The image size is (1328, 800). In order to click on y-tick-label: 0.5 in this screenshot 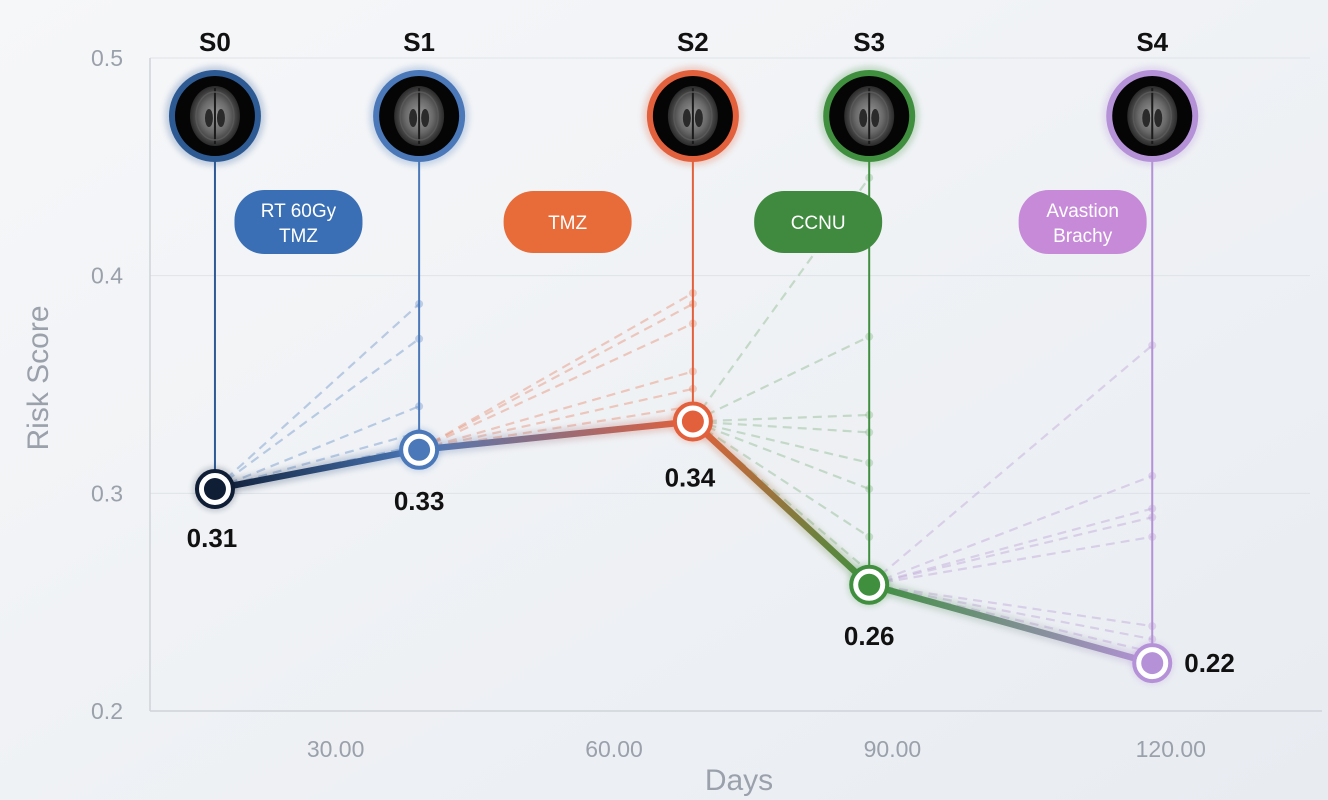, I will do `click(107, 58)`.